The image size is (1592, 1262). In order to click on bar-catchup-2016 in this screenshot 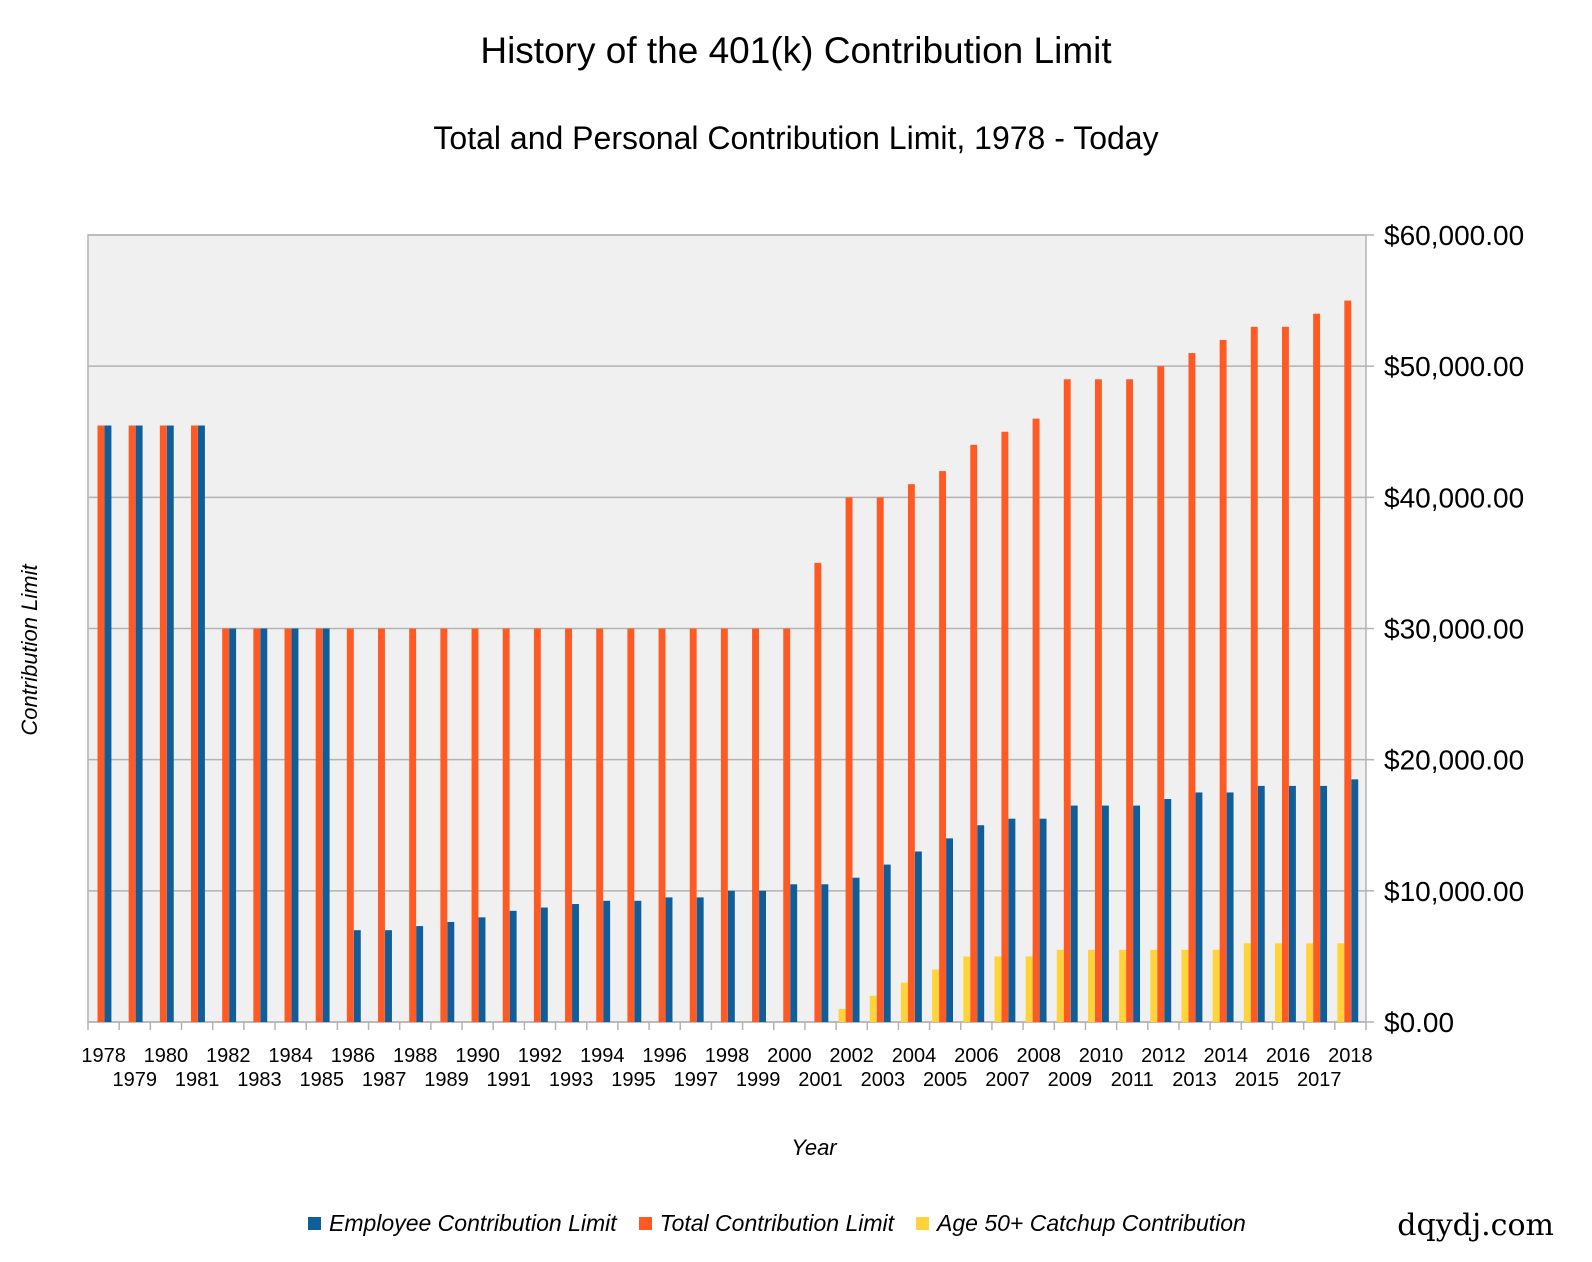, I will do `click(1278, 982)`.